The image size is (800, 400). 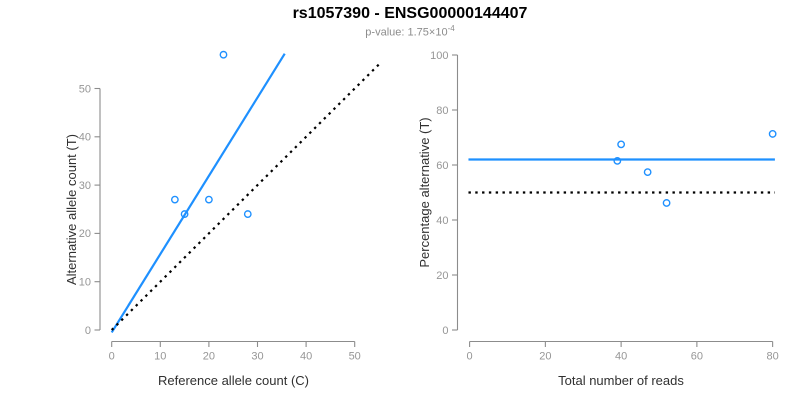 I want to click on x-axis-title: Total number of reads, so click(x=621, y=380).